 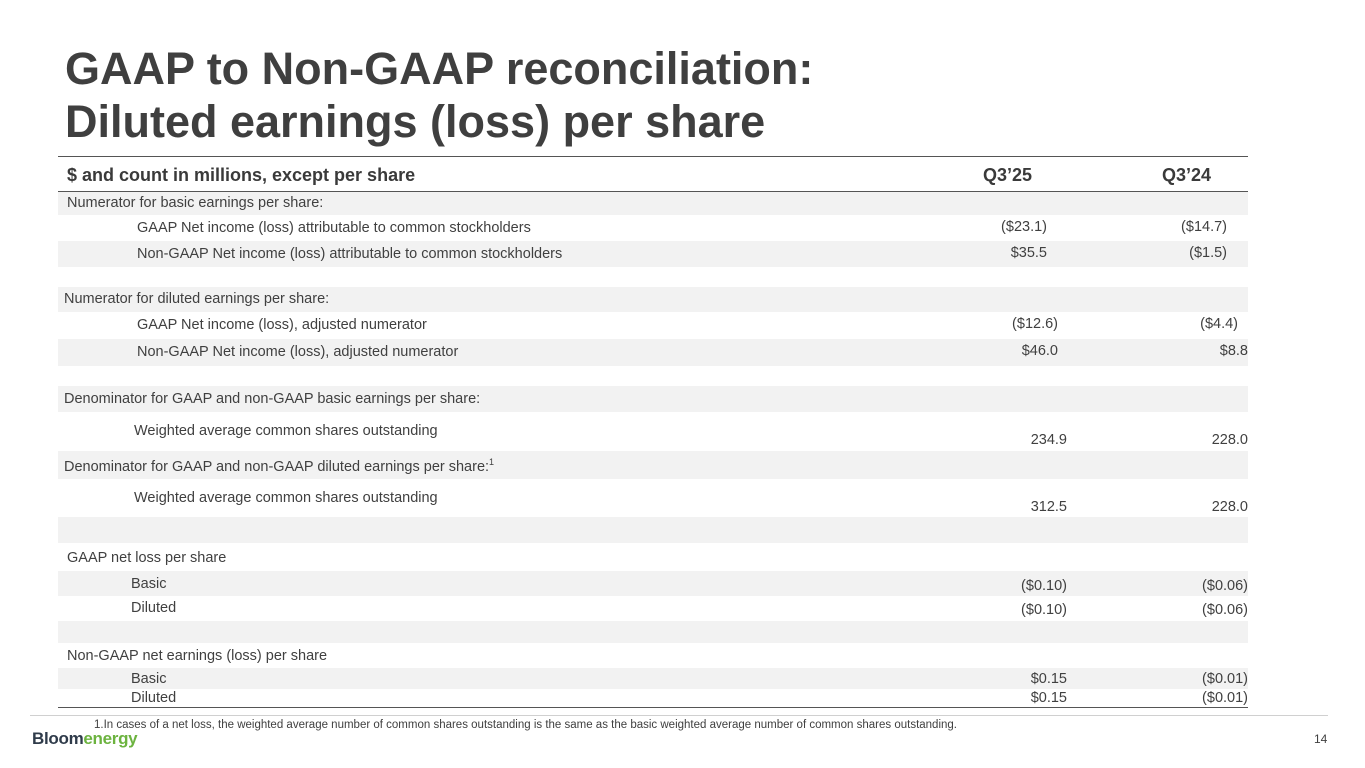 What do you see at coordinates (58, 738) in the screenshot?
I see `logo-text-bloom: Bloom` at bounding box center [58, 738].